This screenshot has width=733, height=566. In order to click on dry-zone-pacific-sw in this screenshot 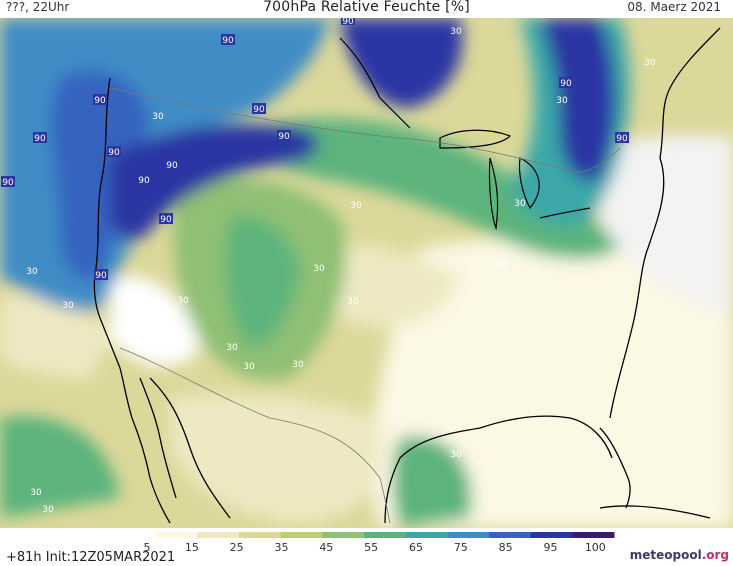, I will do `click(55, 336)`.